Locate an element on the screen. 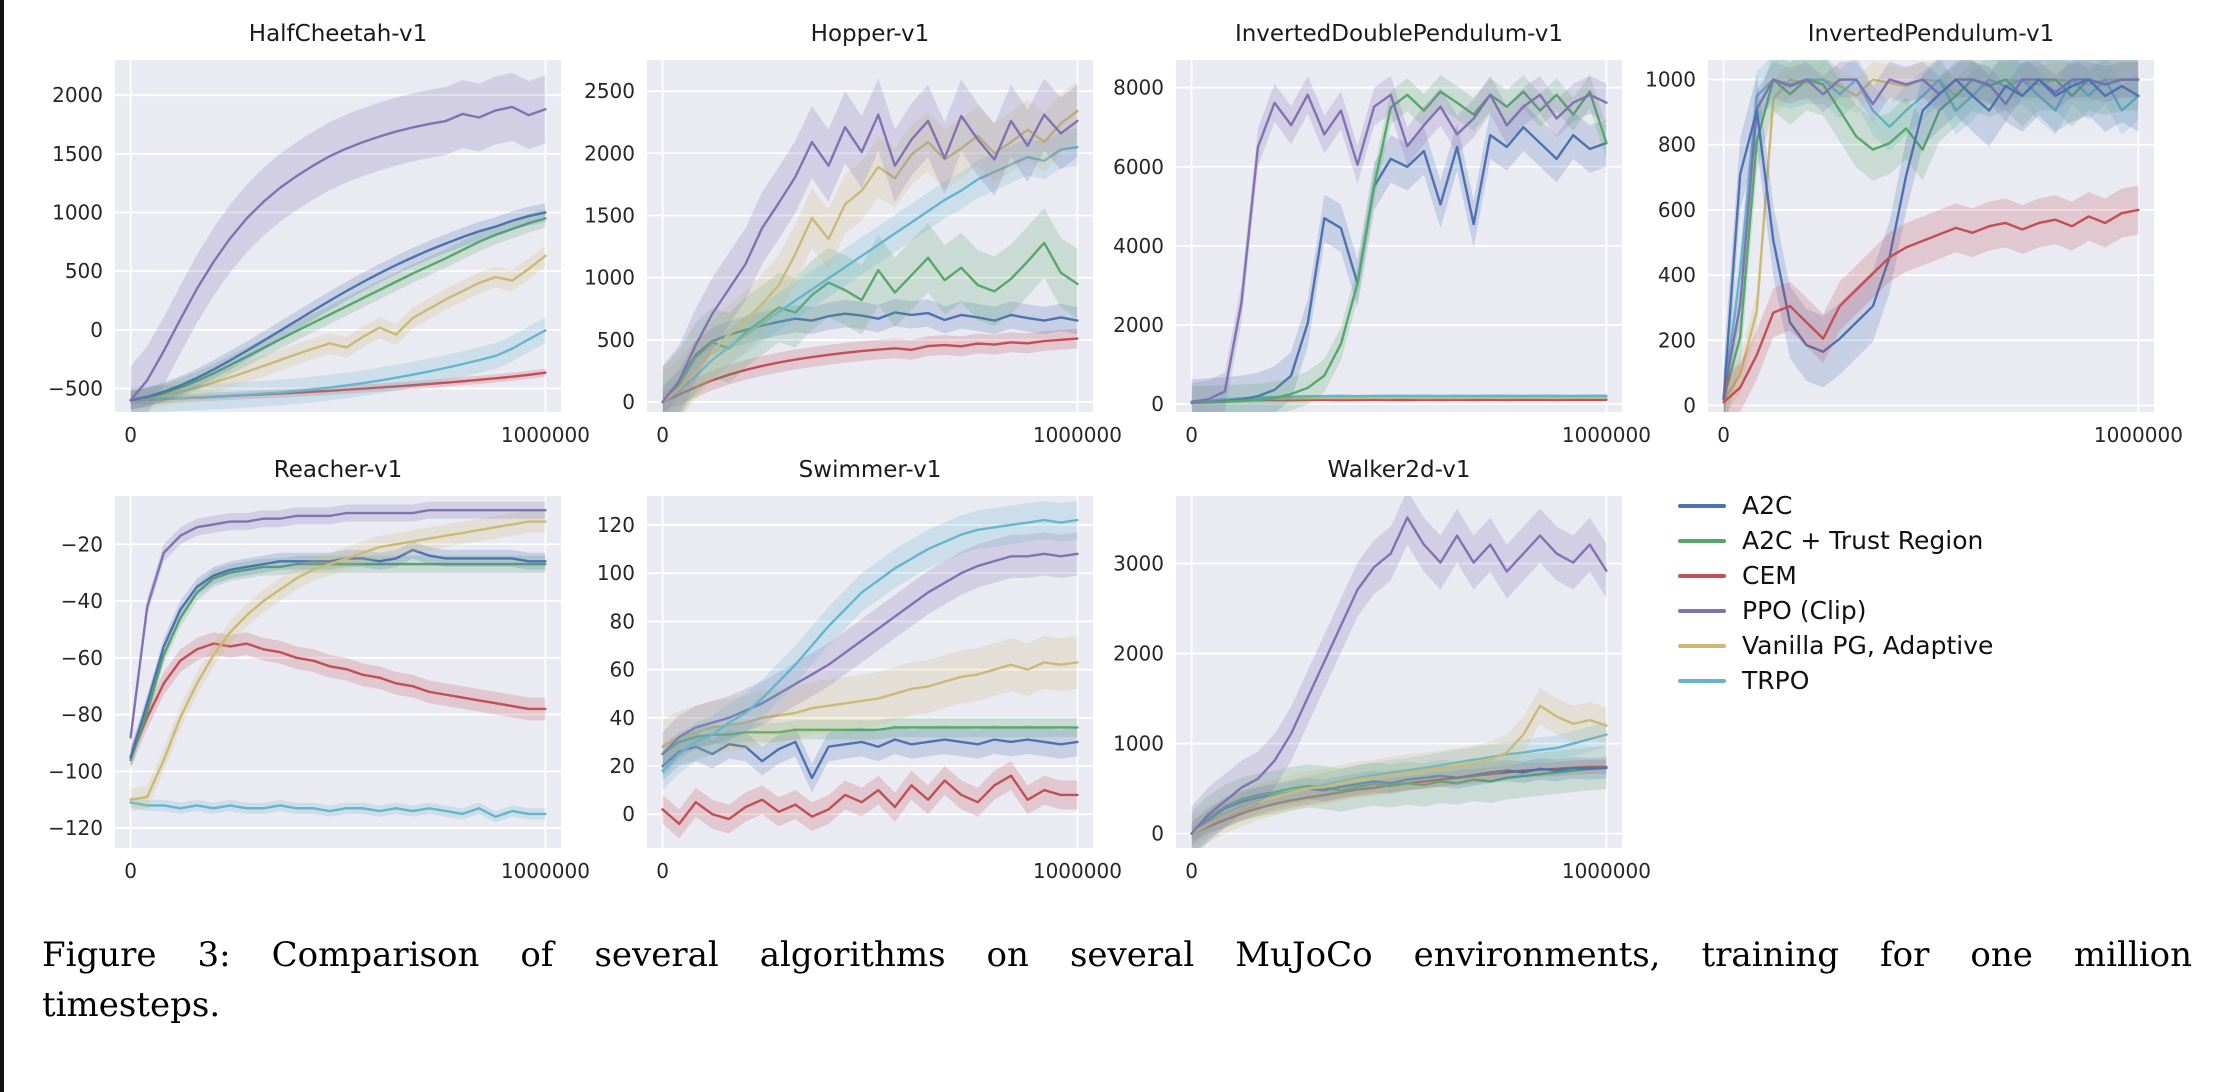 The width and height of the screenshot is (2234, 1092). chart-reacher-v1: Reacher-v1 −120 −100 −80 −60 −40 −20 0 1000000 is located at coordinates (315, 671).